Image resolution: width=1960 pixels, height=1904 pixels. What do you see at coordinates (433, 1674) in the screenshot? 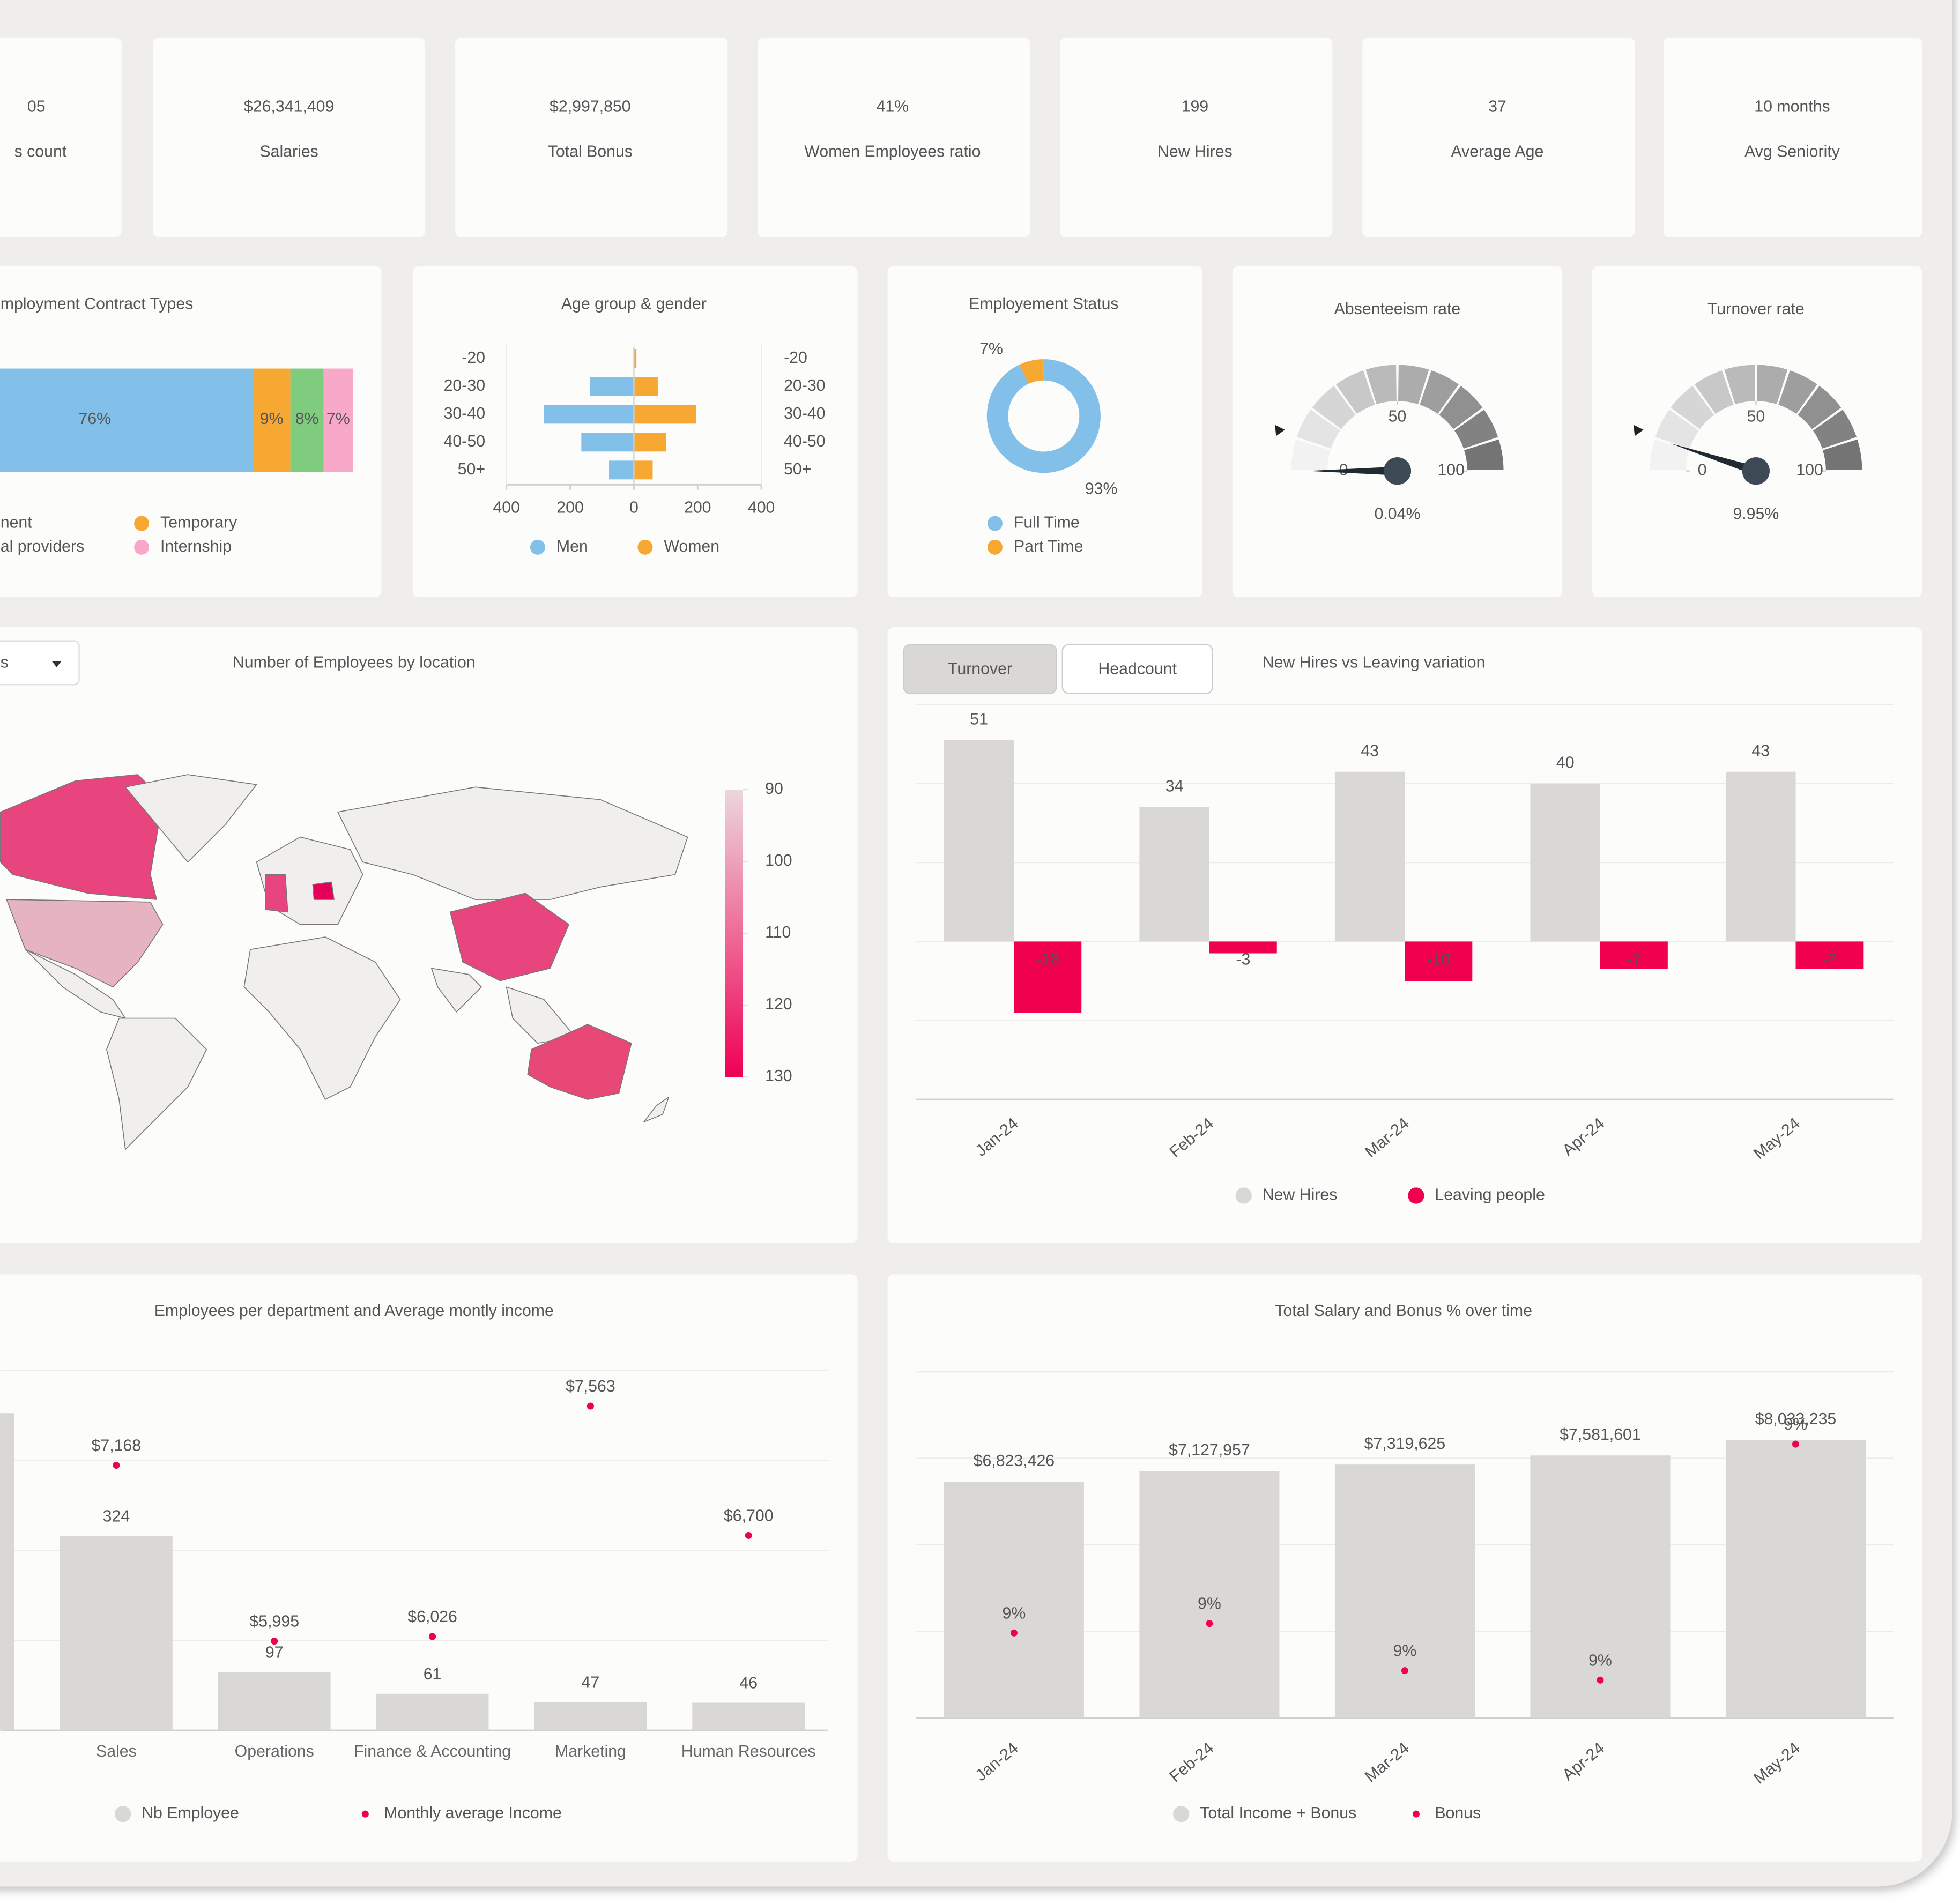
I see `data-label: 61` at bounding box center [433, 1674].